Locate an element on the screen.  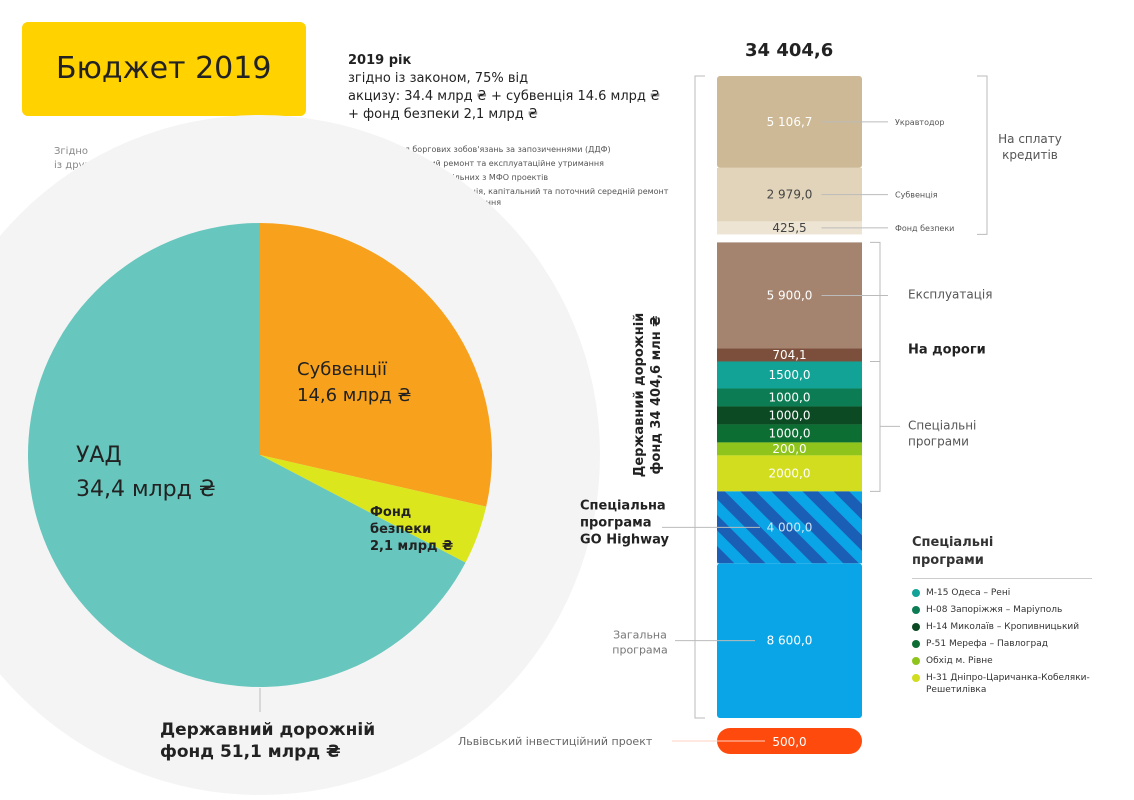
intro-year: 2019 рік is located at coordinates (380, 60).